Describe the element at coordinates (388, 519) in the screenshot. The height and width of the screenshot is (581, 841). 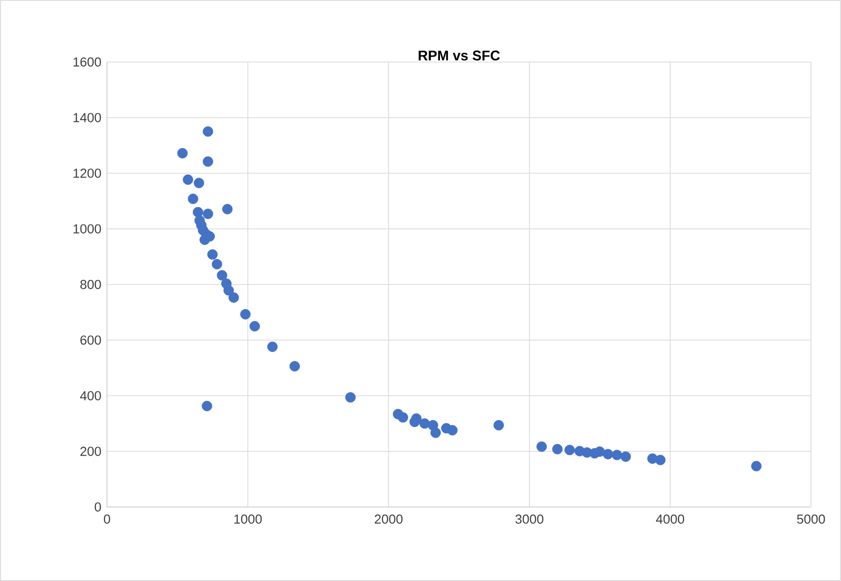
I see `x-tick-label: 2000` at that location.